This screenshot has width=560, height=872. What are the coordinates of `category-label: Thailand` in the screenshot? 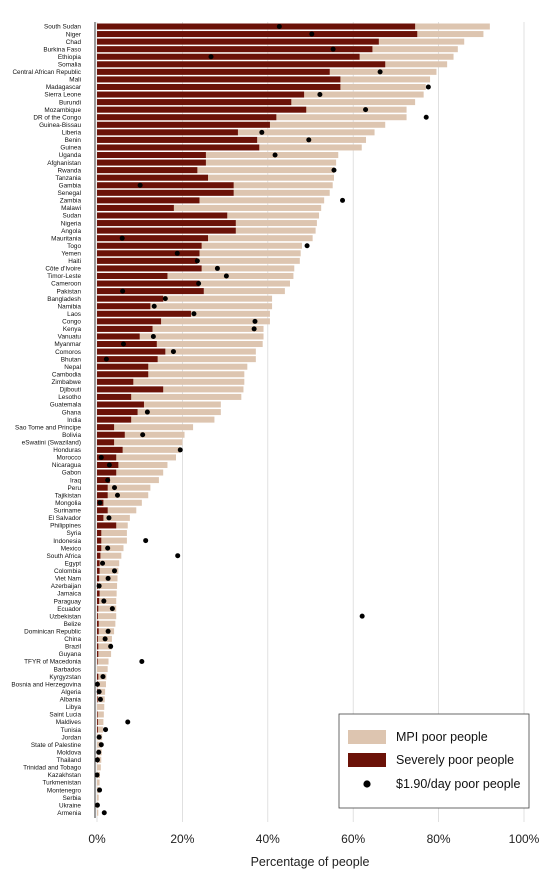 It's located at (68, 760).